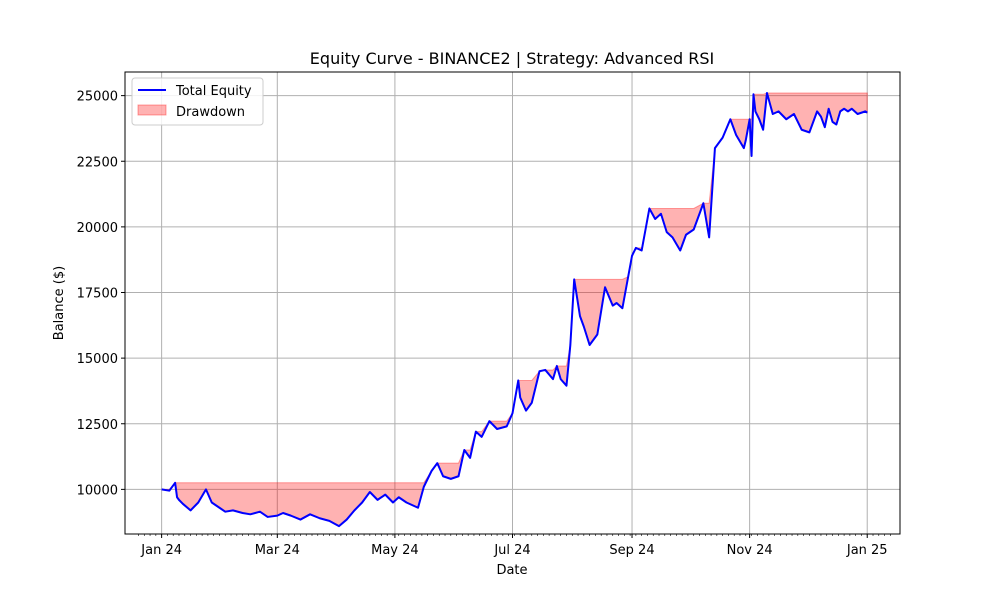  I want to click on y-tick-label: 15000, so click(97, 359).